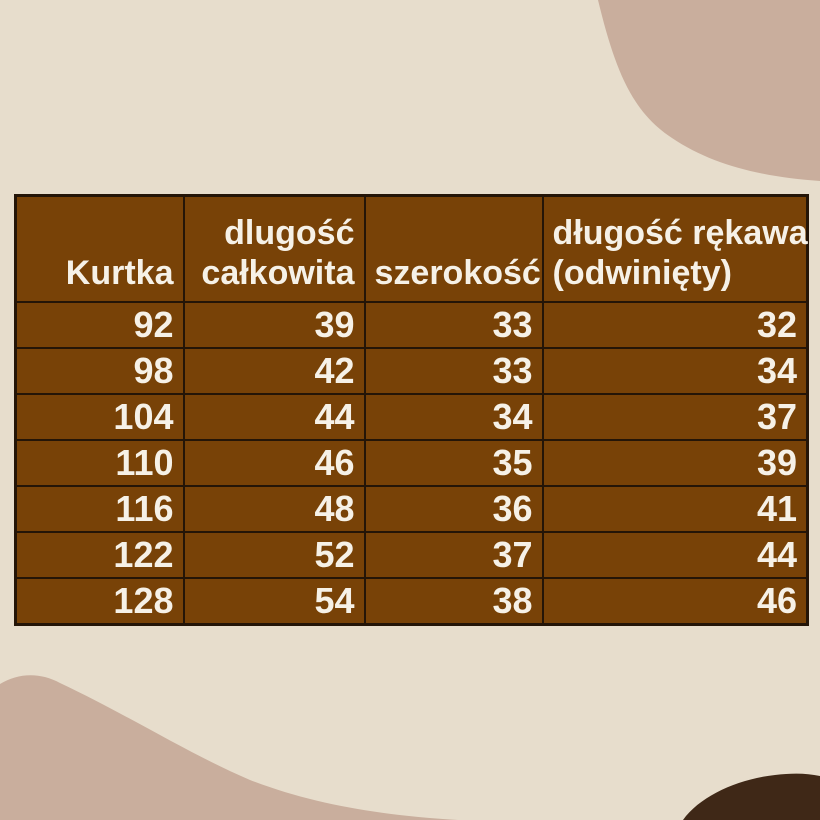 Image resolution: width=820 pixels, height=820 pixels. I want to click on table-row: 110 46 35 39, so click(411, 463).